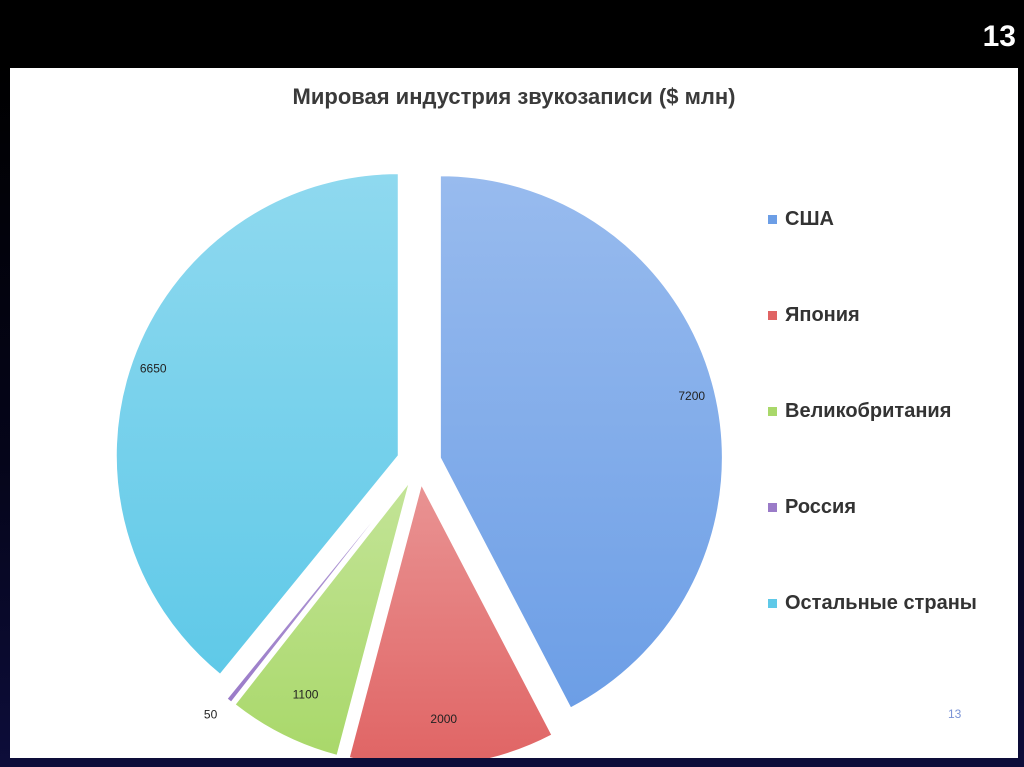 The height and width of the screenshot is (767, 1024). What do you see at coordinates (306, 695) in the screenshot?
I see `data-label-2: 1100` at bounding box center [306, 695].